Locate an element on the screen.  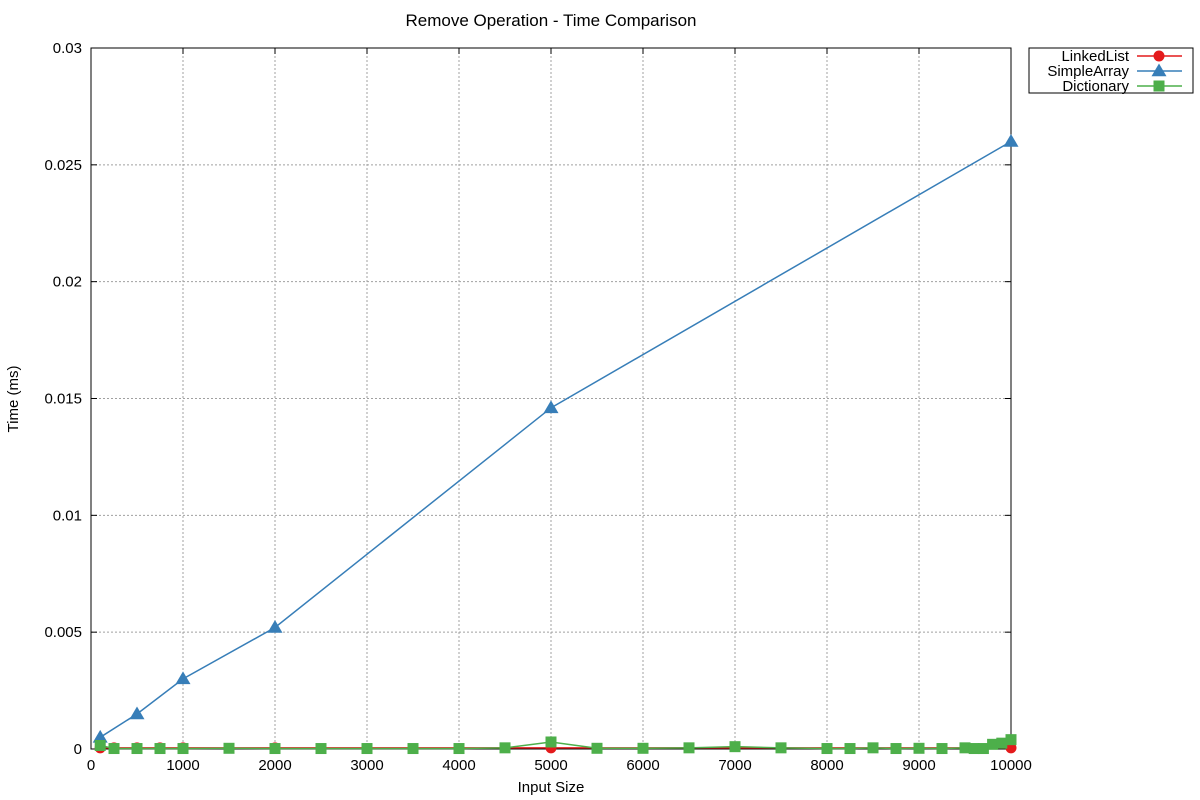
y-tick-label: 0.025 is located at coordinates (63, 165).